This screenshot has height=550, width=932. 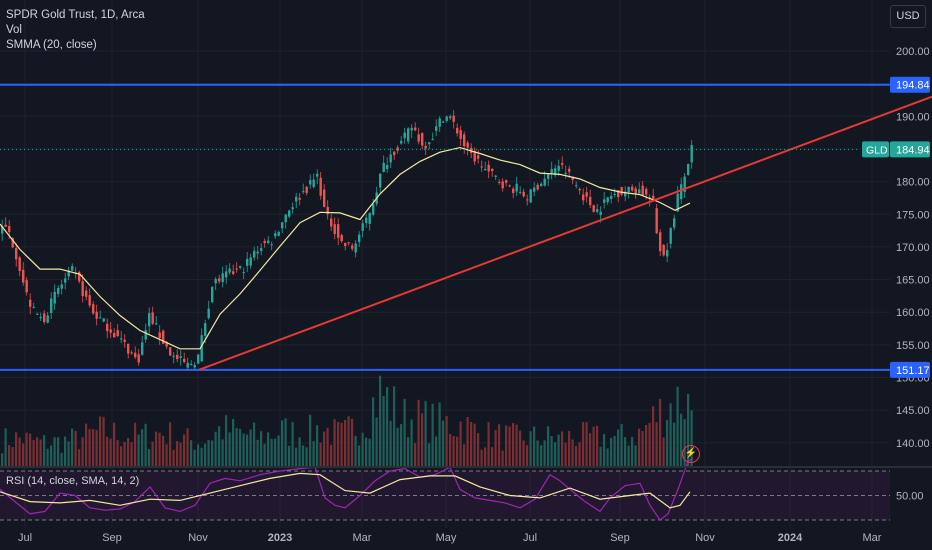 I want to click on time-tick-label: May, so click(x=446, y=538).